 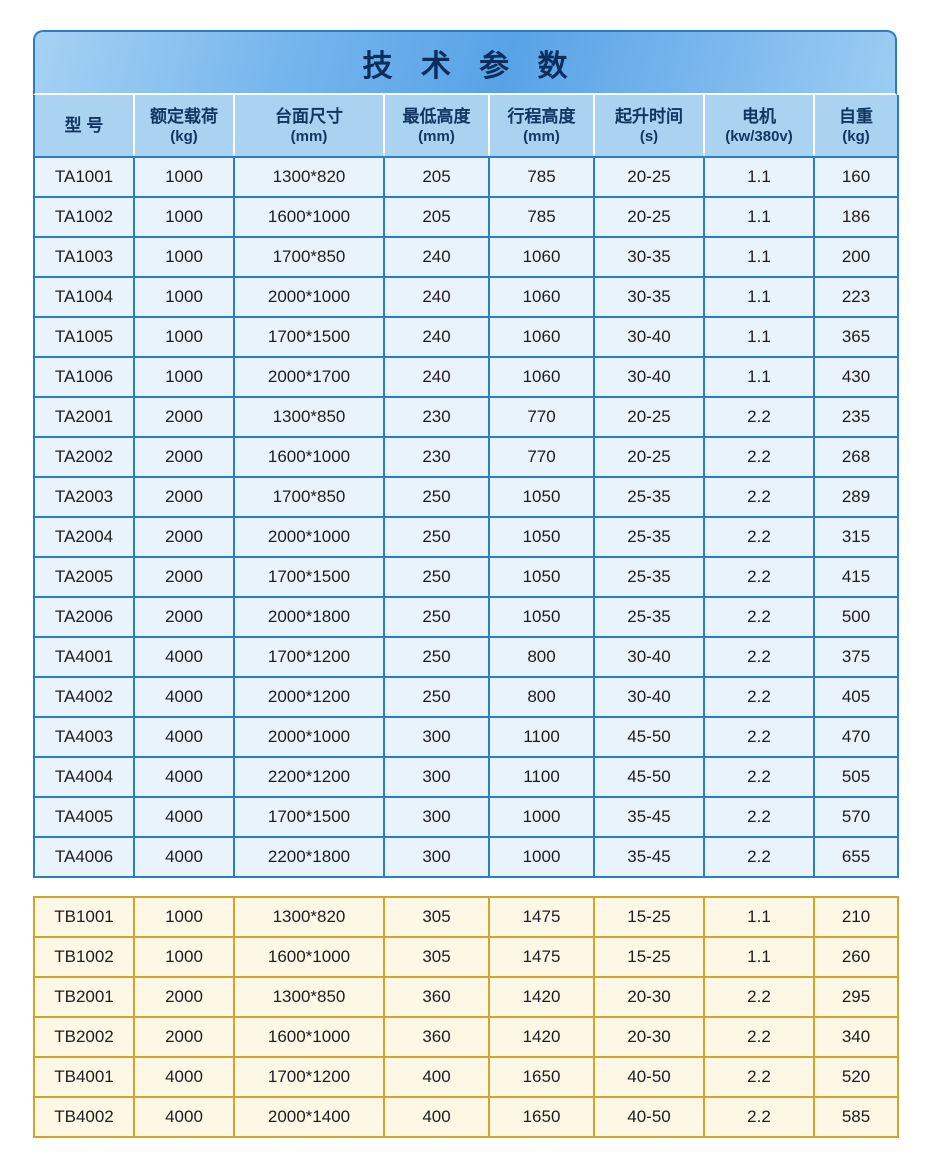 What do you see at coordinates (84, 257) in the screenshot?
I see `model-cell: TA1003` at bounding box center [84, 257].